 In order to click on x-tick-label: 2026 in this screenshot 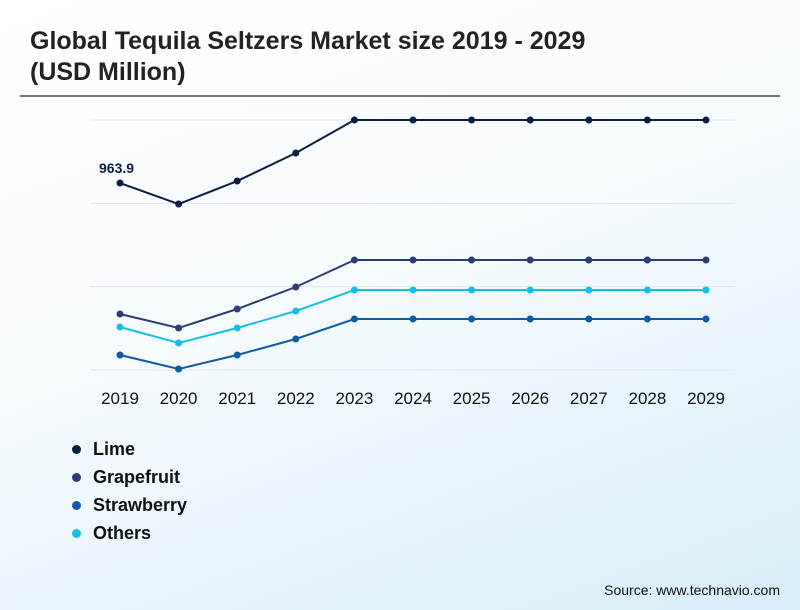, I will do `click(530, 398)`.